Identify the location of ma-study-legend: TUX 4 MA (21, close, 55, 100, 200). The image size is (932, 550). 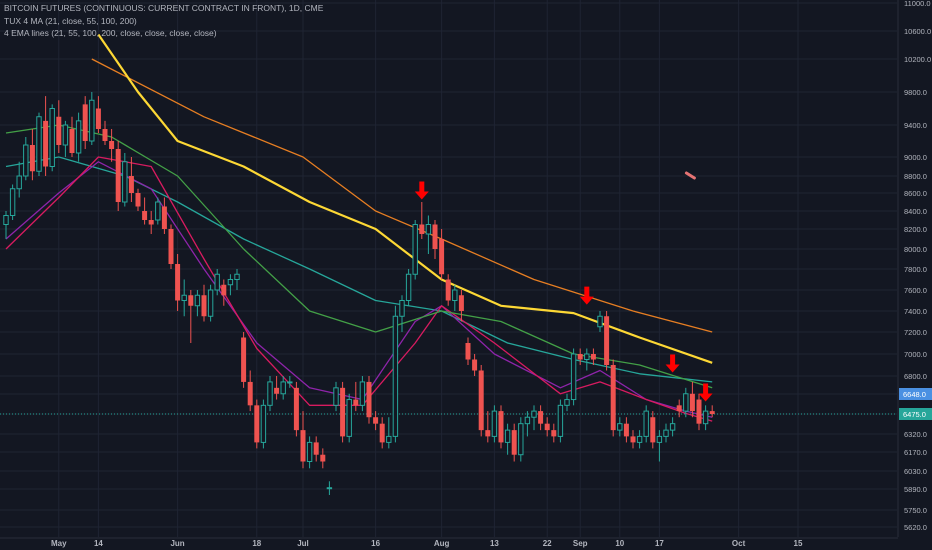
(70, 21).